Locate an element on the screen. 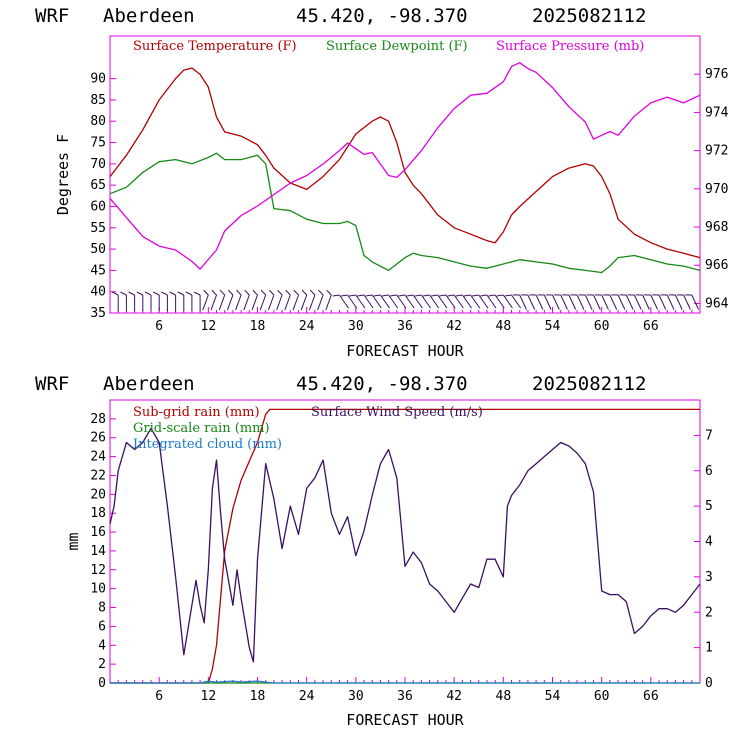 The width and height of the screenshot is (740, 745). y-left-tick-label: 10 is located at coordinates (98, 589).